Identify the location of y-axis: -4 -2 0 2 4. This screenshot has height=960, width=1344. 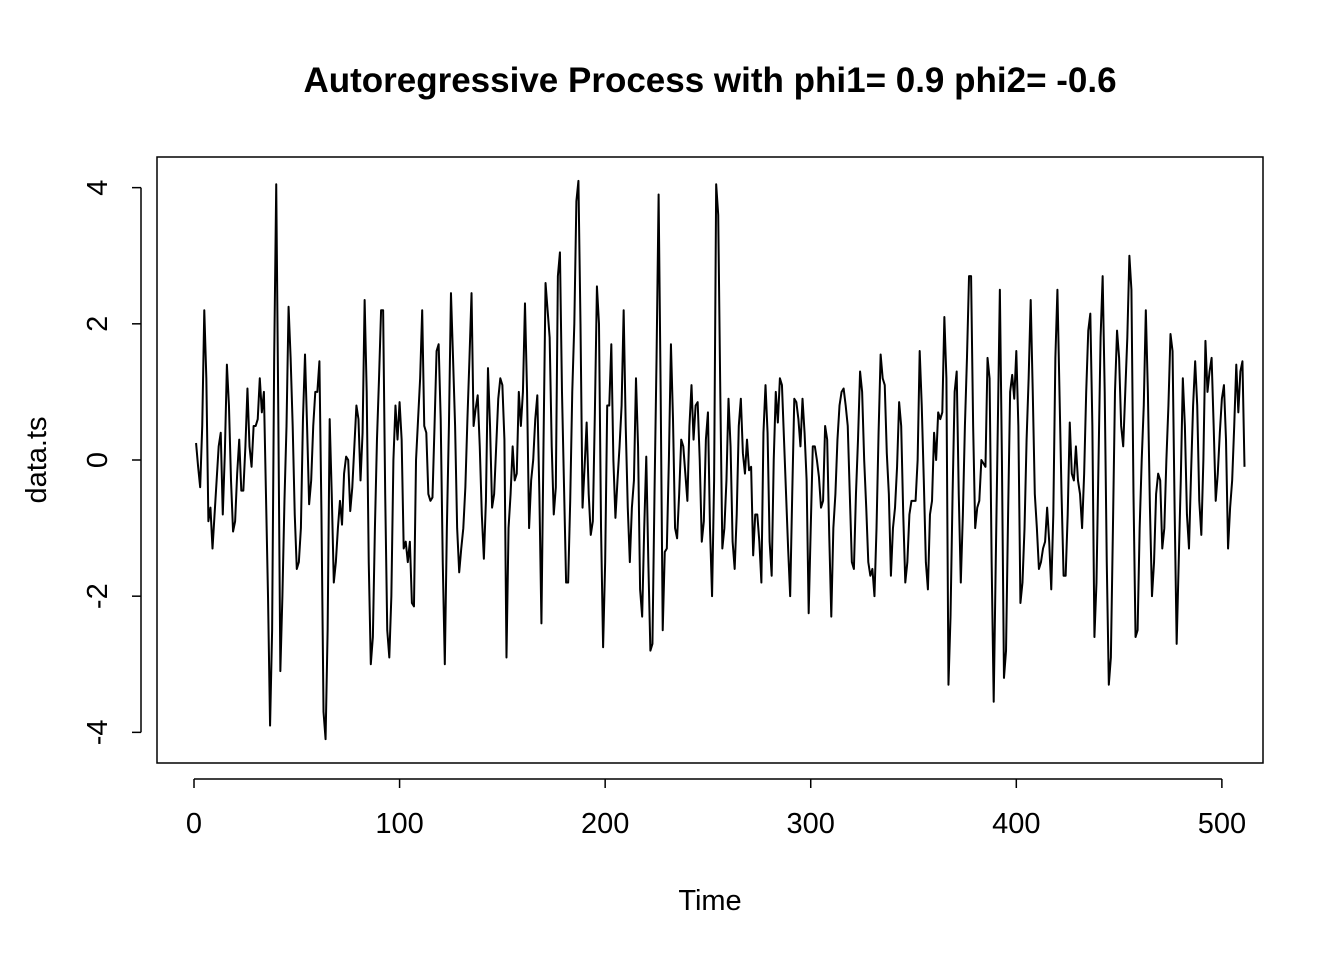
(112, 462).